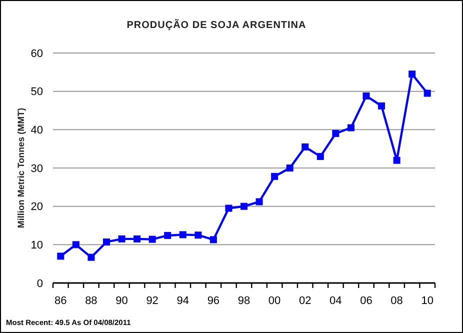 The width and height of the screenshot is (463, 333). What do you see at coordinates (21, 168) in the screenshot?
I see `y-axis-title: Million Metric Tonnes (MMT)` at bounding box center [21, 168].